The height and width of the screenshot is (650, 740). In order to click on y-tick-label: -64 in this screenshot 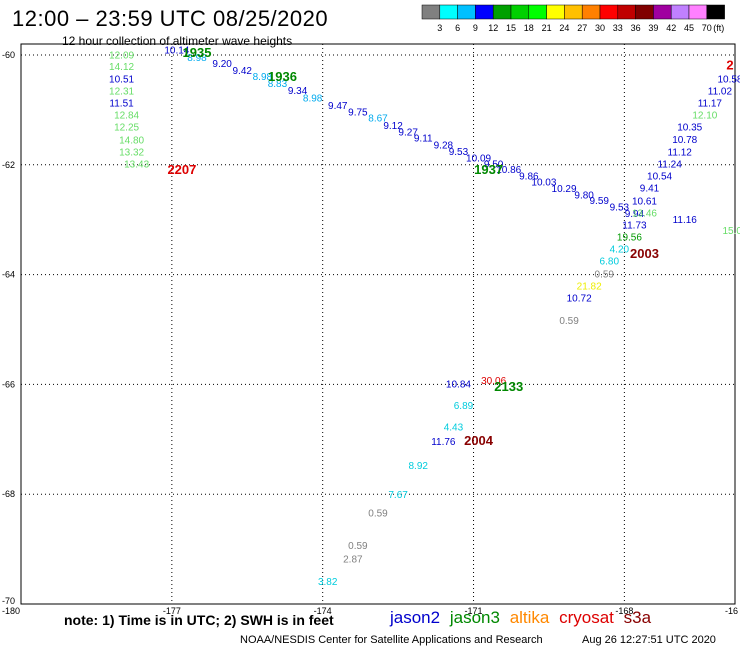, I will do `click(8, 275)`.